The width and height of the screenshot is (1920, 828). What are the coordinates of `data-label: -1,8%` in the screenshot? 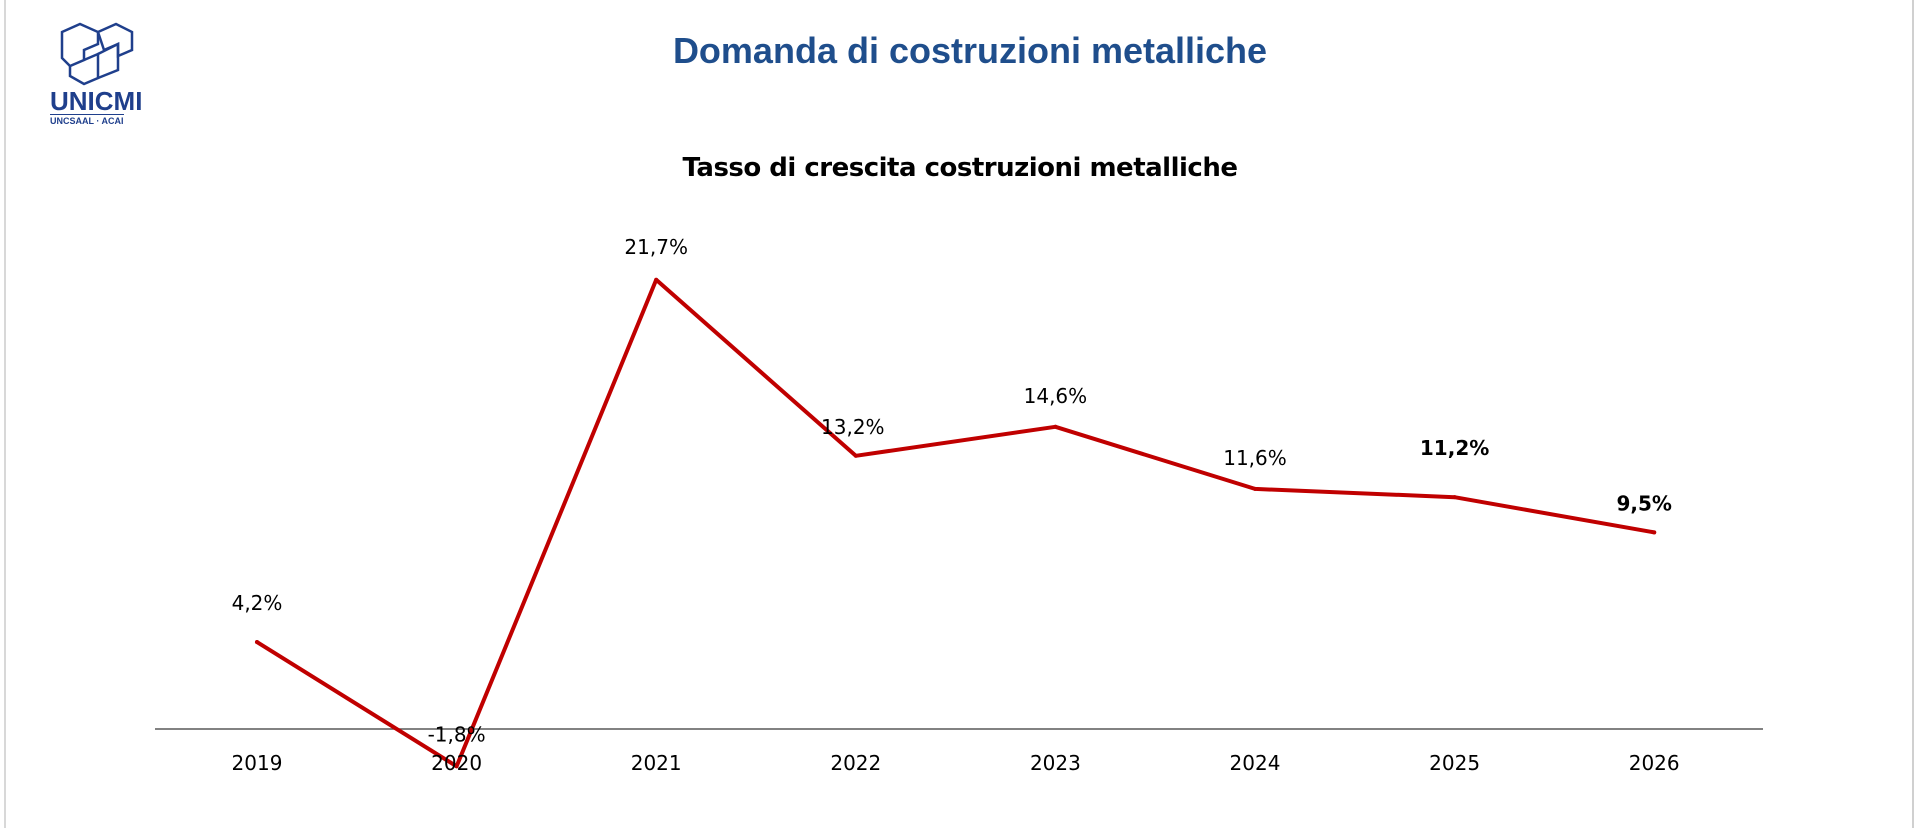 It's located at (457, 734).